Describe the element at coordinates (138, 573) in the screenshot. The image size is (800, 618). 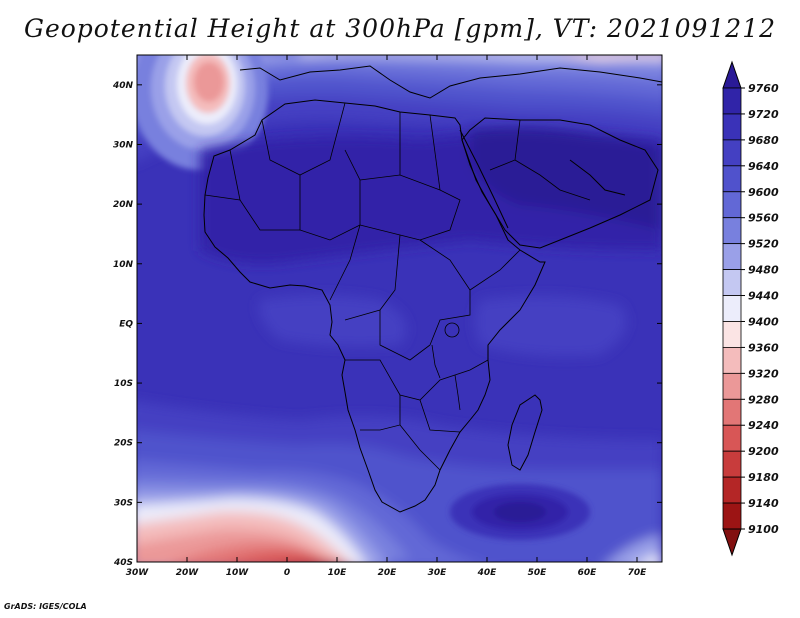
I see `x-tick-label: 30W` at that location.